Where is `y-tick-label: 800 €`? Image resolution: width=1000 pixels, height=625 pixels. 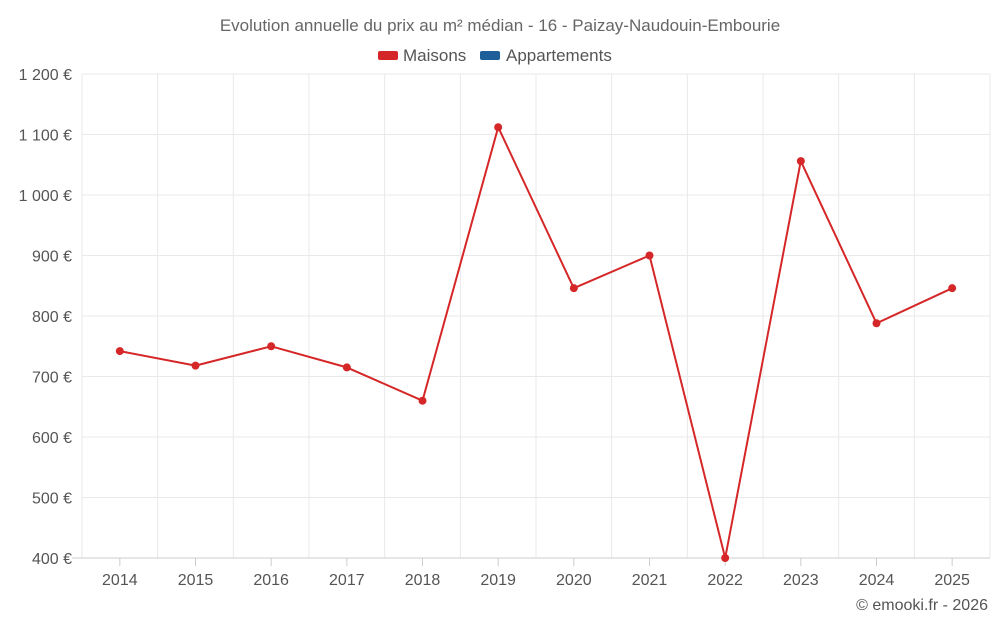 y-tick-label: 800 € is located at coordinates (52, 317).